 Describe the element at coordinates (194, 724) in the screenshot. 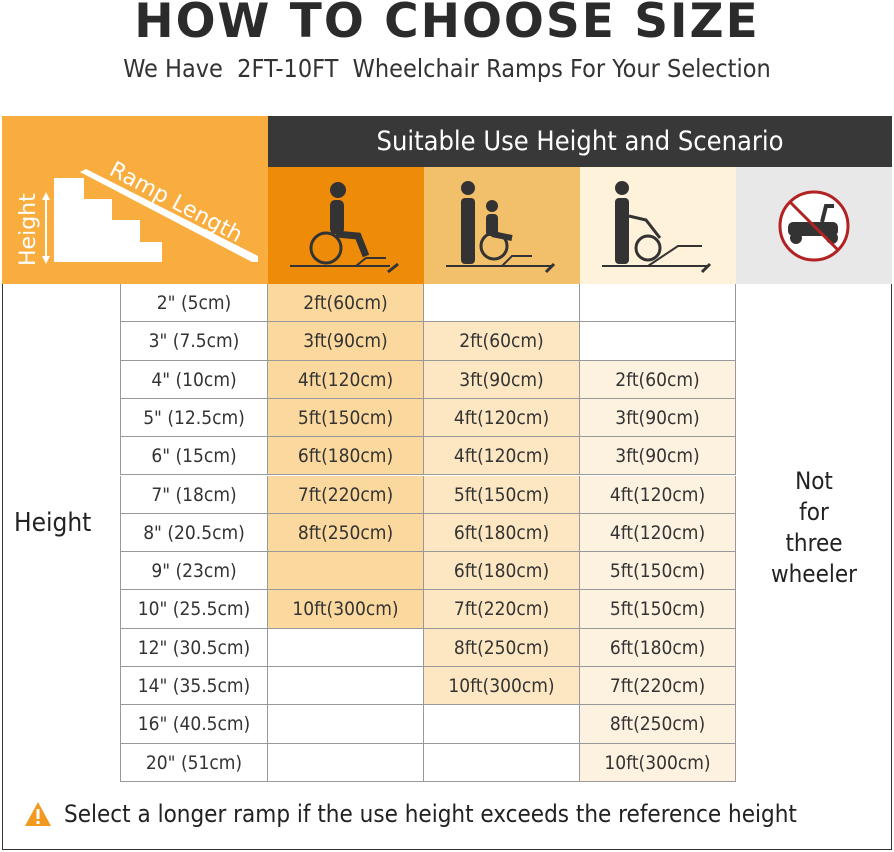

I see `height-cell: 16" (40.5cm)` at that location.